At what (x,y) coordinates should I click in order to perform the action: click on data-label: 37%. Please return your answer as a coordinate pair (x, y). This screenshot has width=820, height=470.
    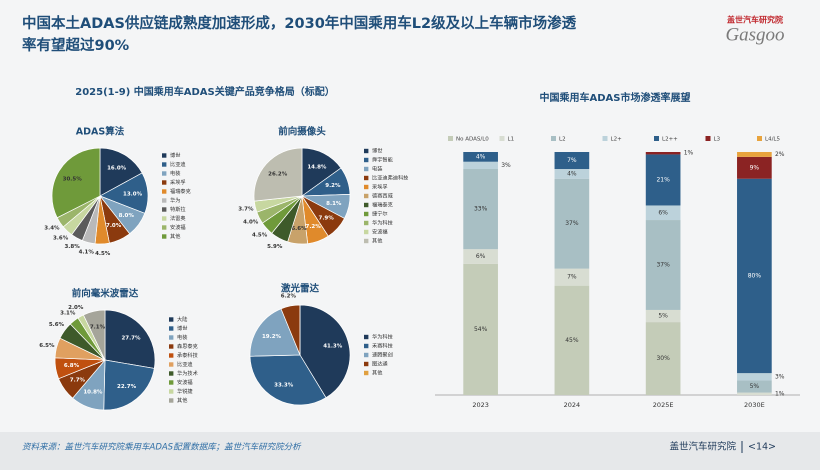
    Looking at the image, I should click on (663, 264).